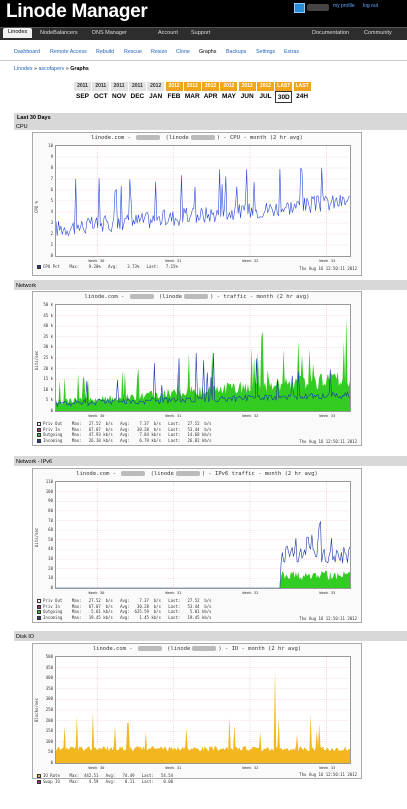  Describe the element at coordinates (141, 296) in the screenshot. I see `hostname-redacted` at that location.